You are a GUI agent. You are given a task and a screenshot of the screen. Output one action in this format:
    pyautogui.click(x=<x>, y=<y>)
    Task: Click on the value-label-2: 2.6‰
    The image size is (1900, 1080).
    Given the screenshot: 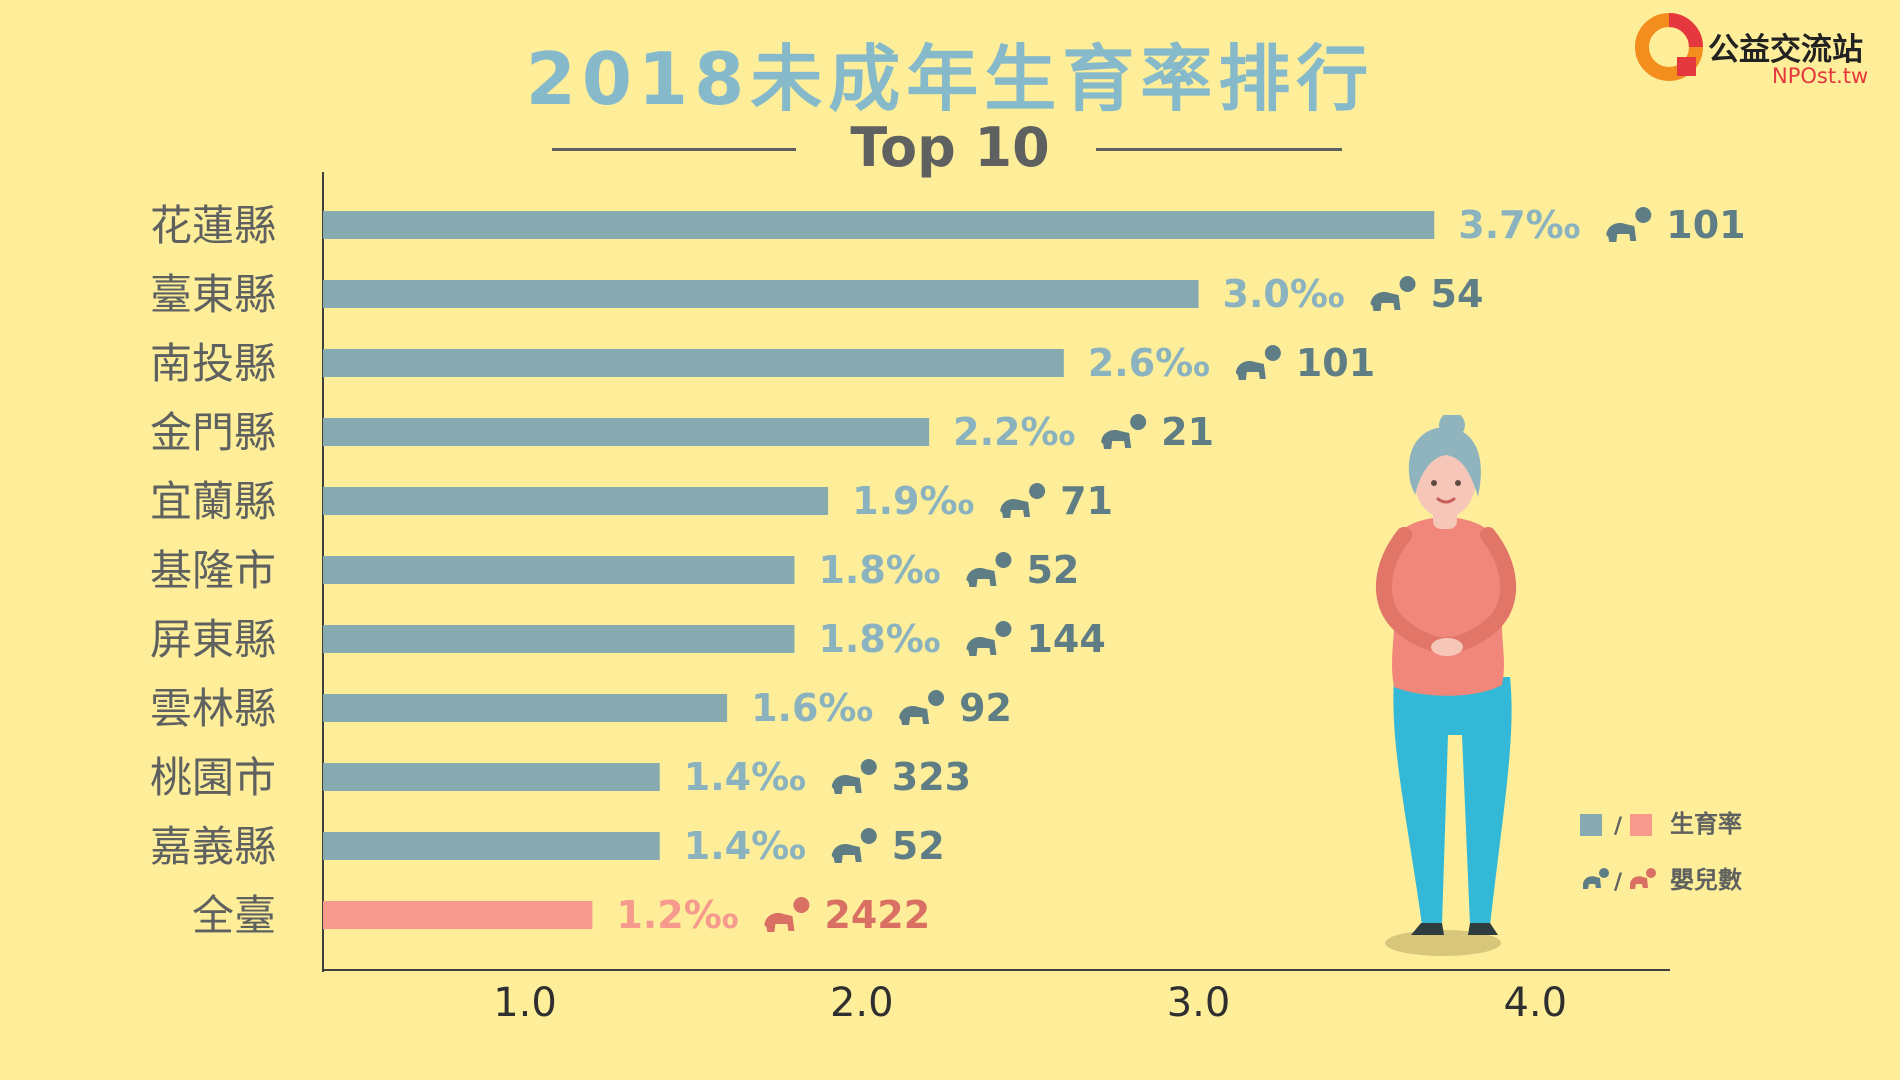 What is the action you would take?
    pyautogui.click(x=1149, y=363)
    